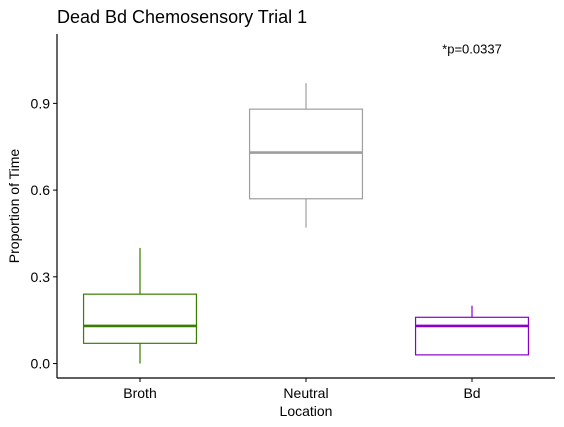 This screenshot has height=427, width=564. What do you see at coordinates (305, 393) in the screenshot?
I see `x-tick-label: Neutral` at bounding box center [305, 393].